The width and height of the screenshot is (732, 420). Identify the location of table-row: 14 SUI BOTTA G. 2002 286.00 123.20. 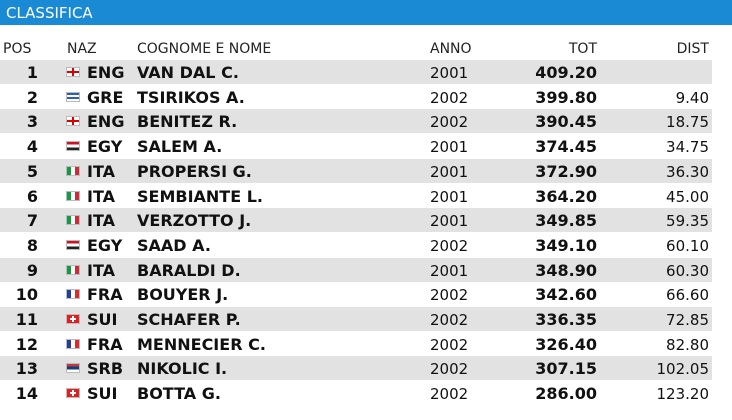
(356, 393).